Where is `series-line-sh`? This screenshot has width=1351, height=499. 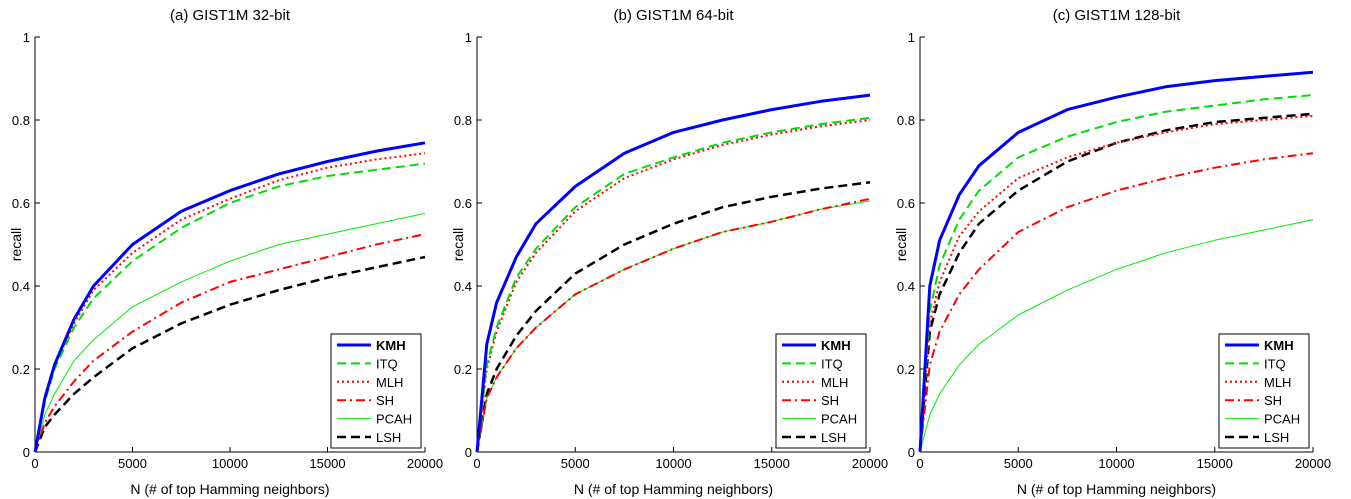
series-line-sh is located at coordinates (230, 343).